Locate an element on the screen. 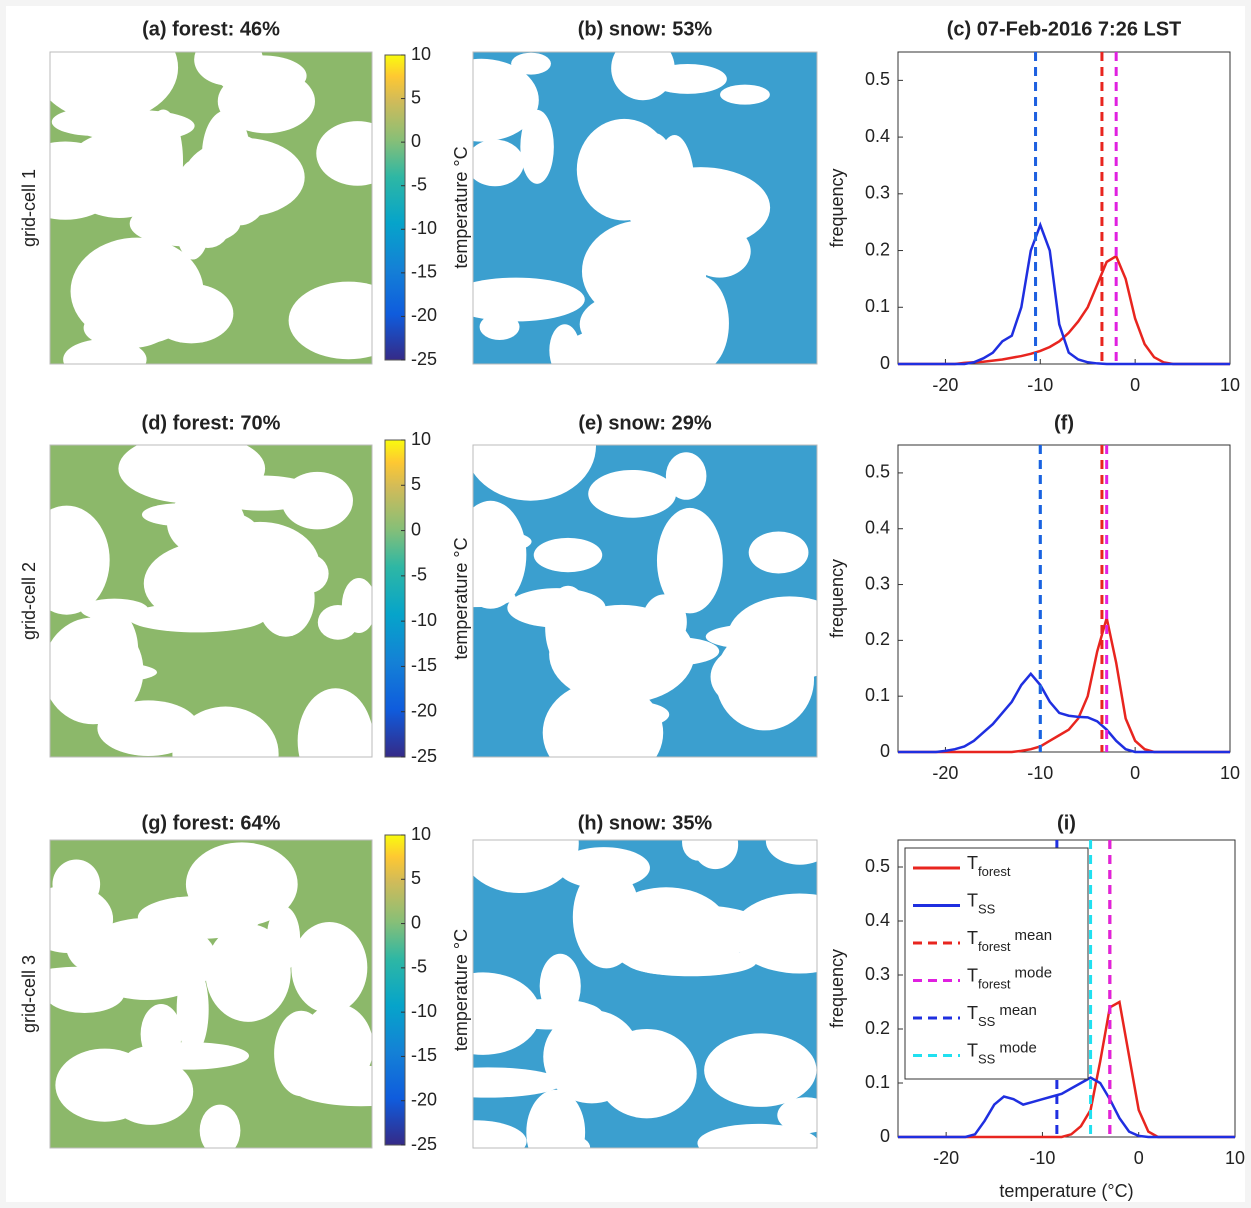 This screenshot has height=1208, width=1251. legend-entry: TSS is located at coordinates (981, 903).